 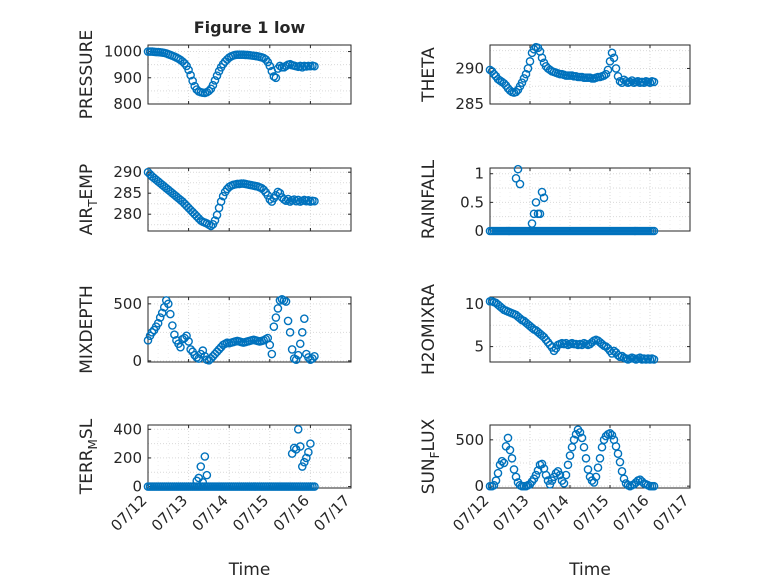 I want to click on y-axis-label: THETA, so click(x=429, y=75).